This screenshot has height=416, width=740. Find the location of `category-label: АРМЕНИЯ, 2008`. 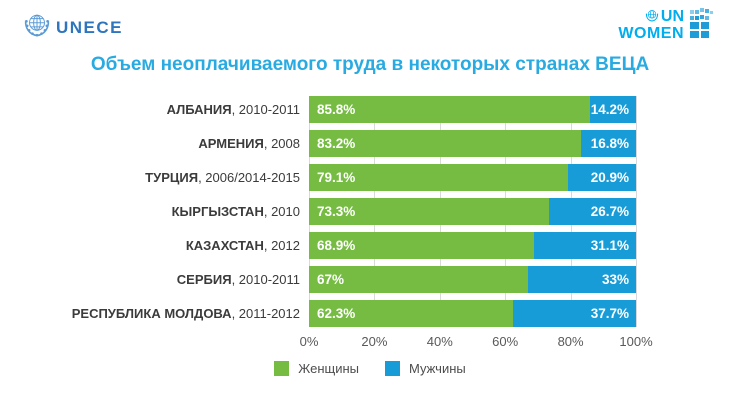

category-label: АРМЕНИЯ, 2008 is located at coordinates (249, 143).